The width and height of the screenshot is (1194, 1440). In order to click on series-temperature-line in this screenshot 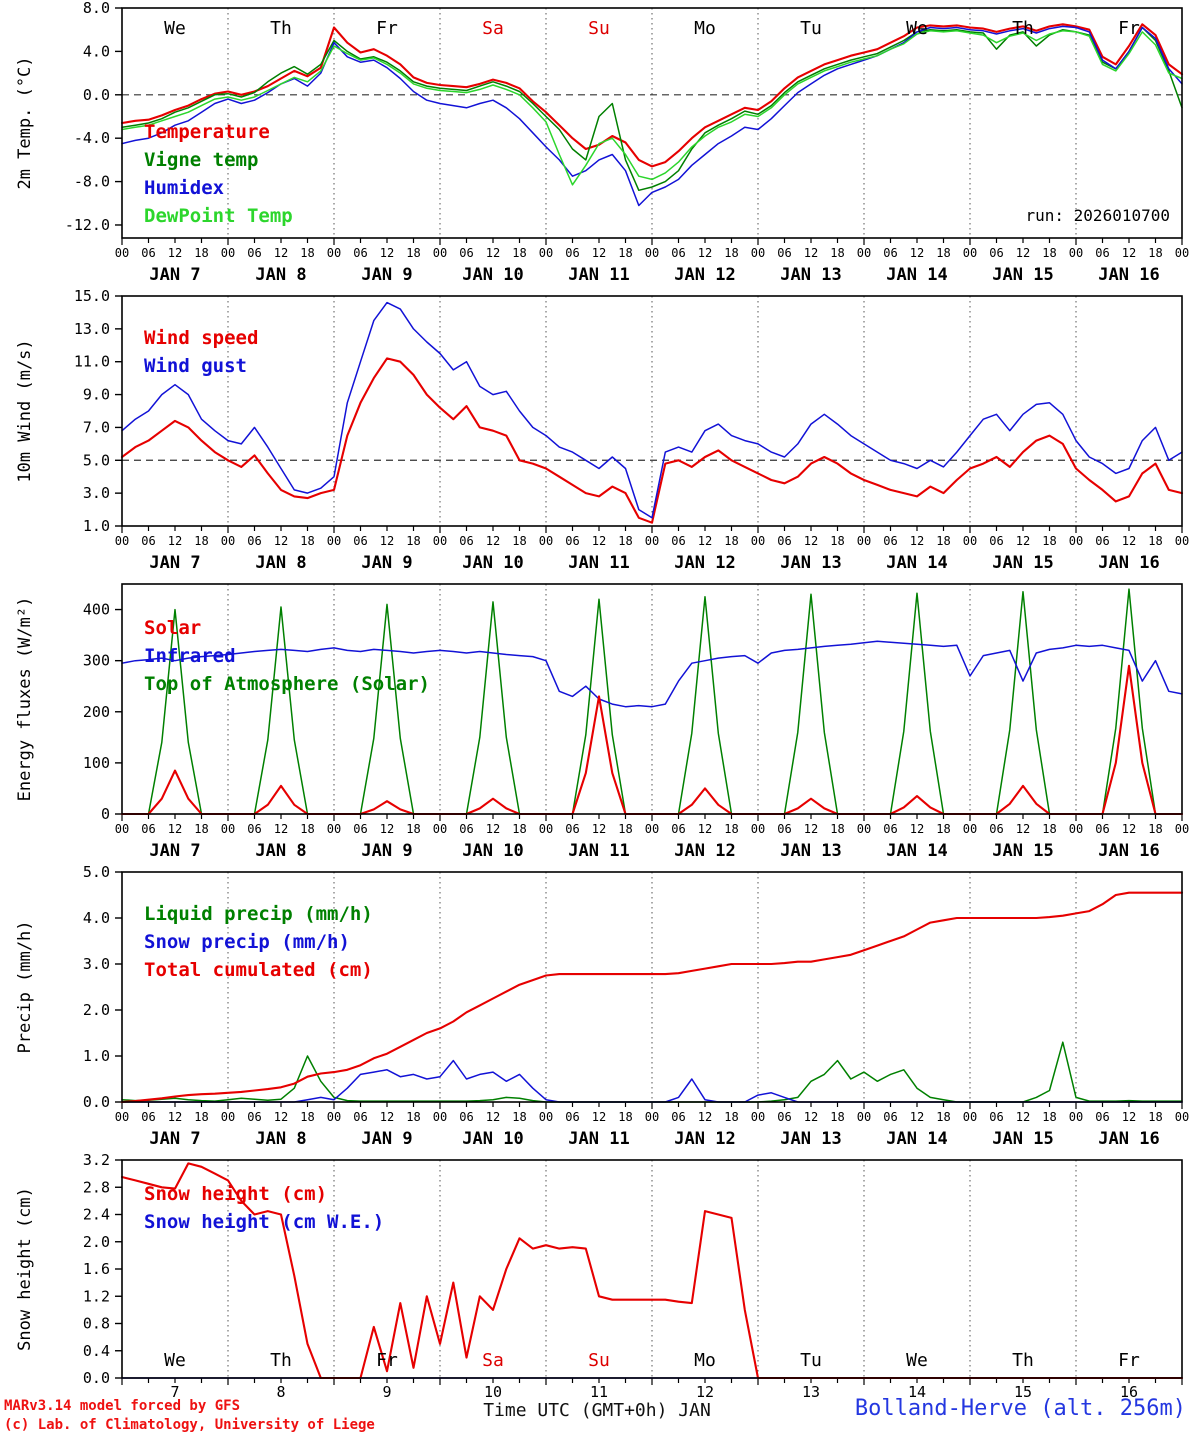, I will do `click(652, 95)`.